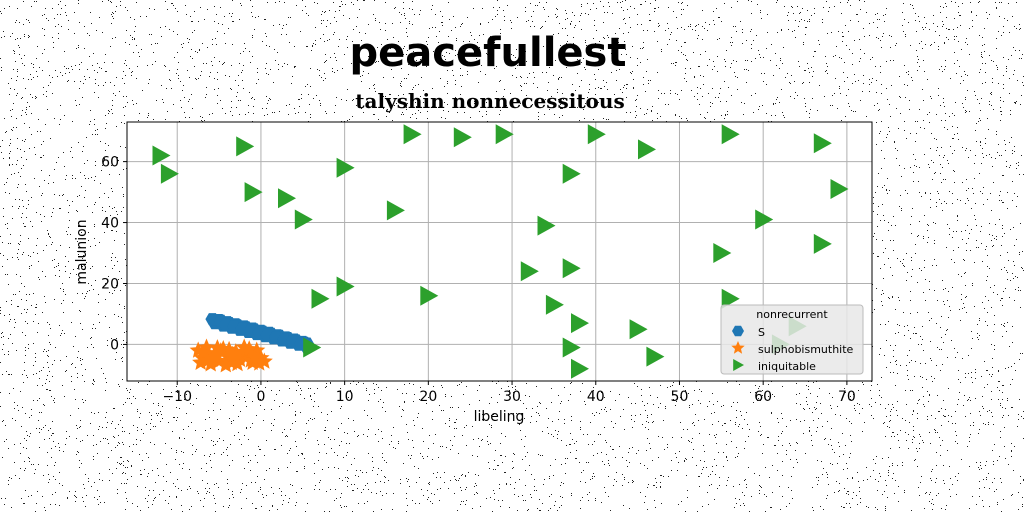 This screenshot has width=1024, height=512. What do you see at coordinates (787, 366) in the screenshot?
I see `legend-label: iniquitable` at bounding box center [787, 366].